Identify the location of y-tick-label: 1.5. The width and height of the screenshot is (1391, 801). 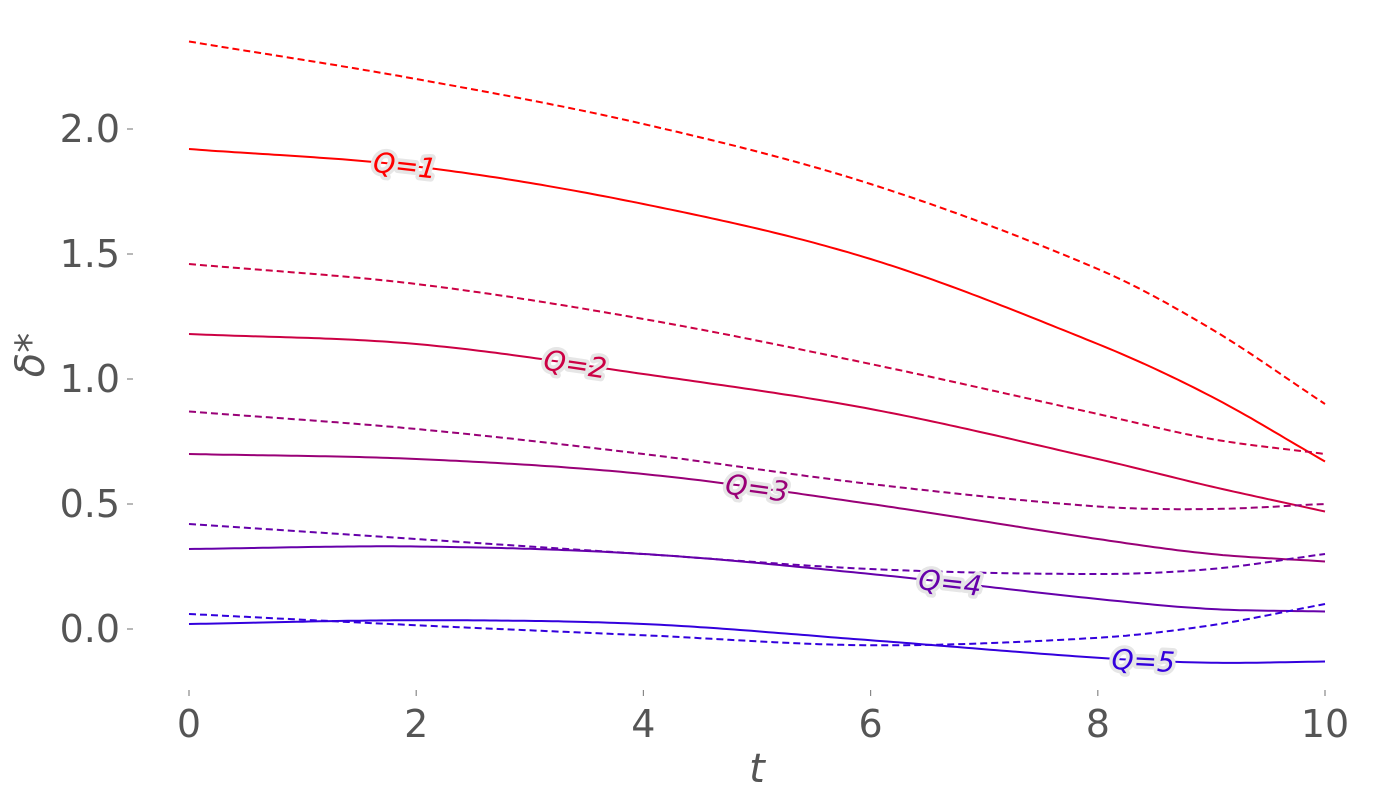
(90, 254).